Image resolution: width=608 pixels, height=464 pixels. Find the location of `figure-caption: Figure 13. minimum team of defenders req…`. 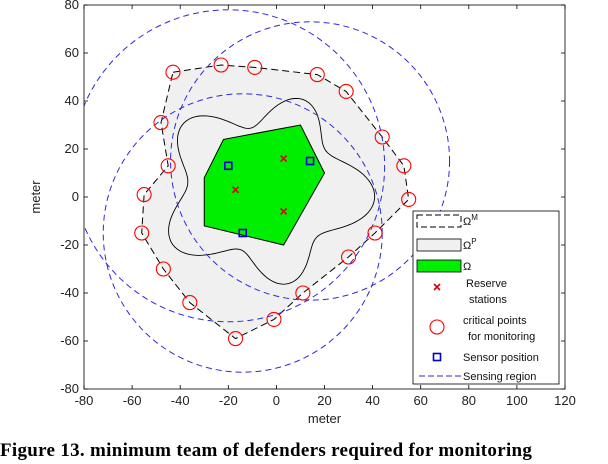

figure-caption: Figure 13. minimum team of defenders req… is located at coordinates (266, 450).